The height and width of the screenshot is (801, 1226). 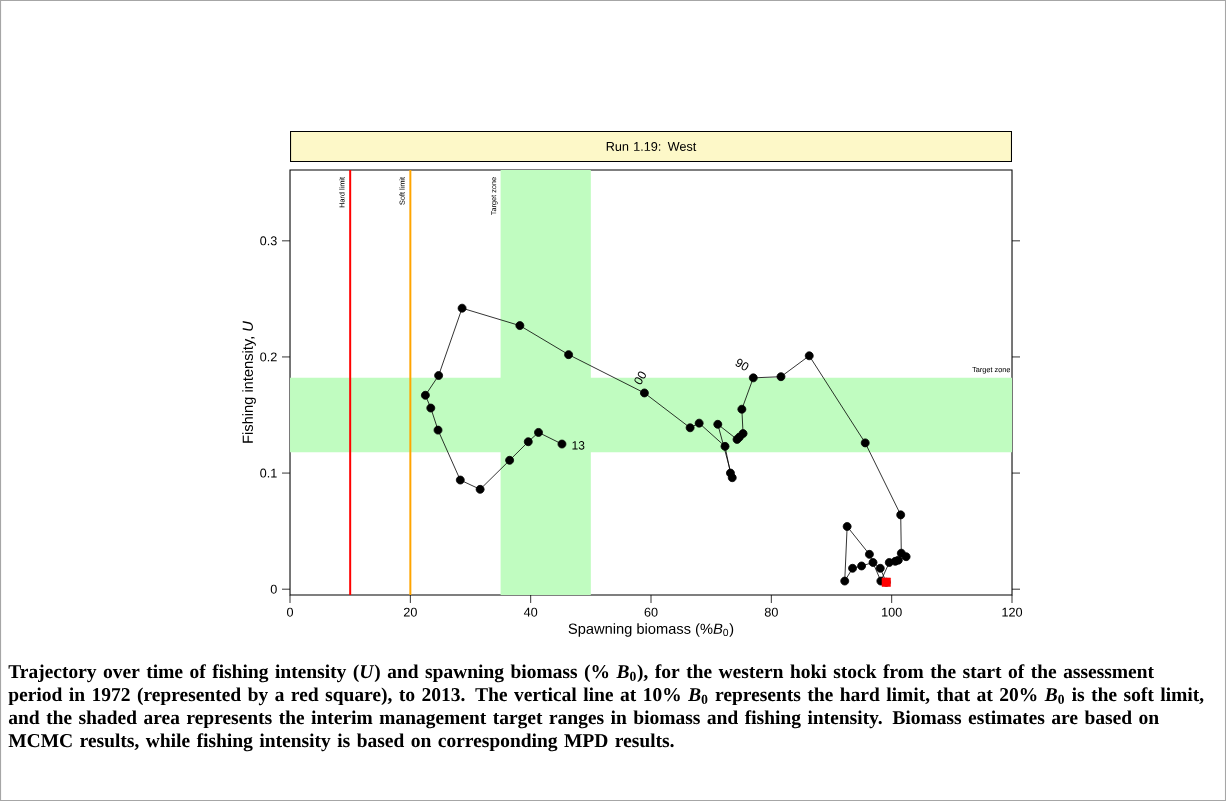 What do you see at coordinates (1012, 612) in the screenshot?
I see `x-tick-label: 120` at bounding box center [1012, 612].